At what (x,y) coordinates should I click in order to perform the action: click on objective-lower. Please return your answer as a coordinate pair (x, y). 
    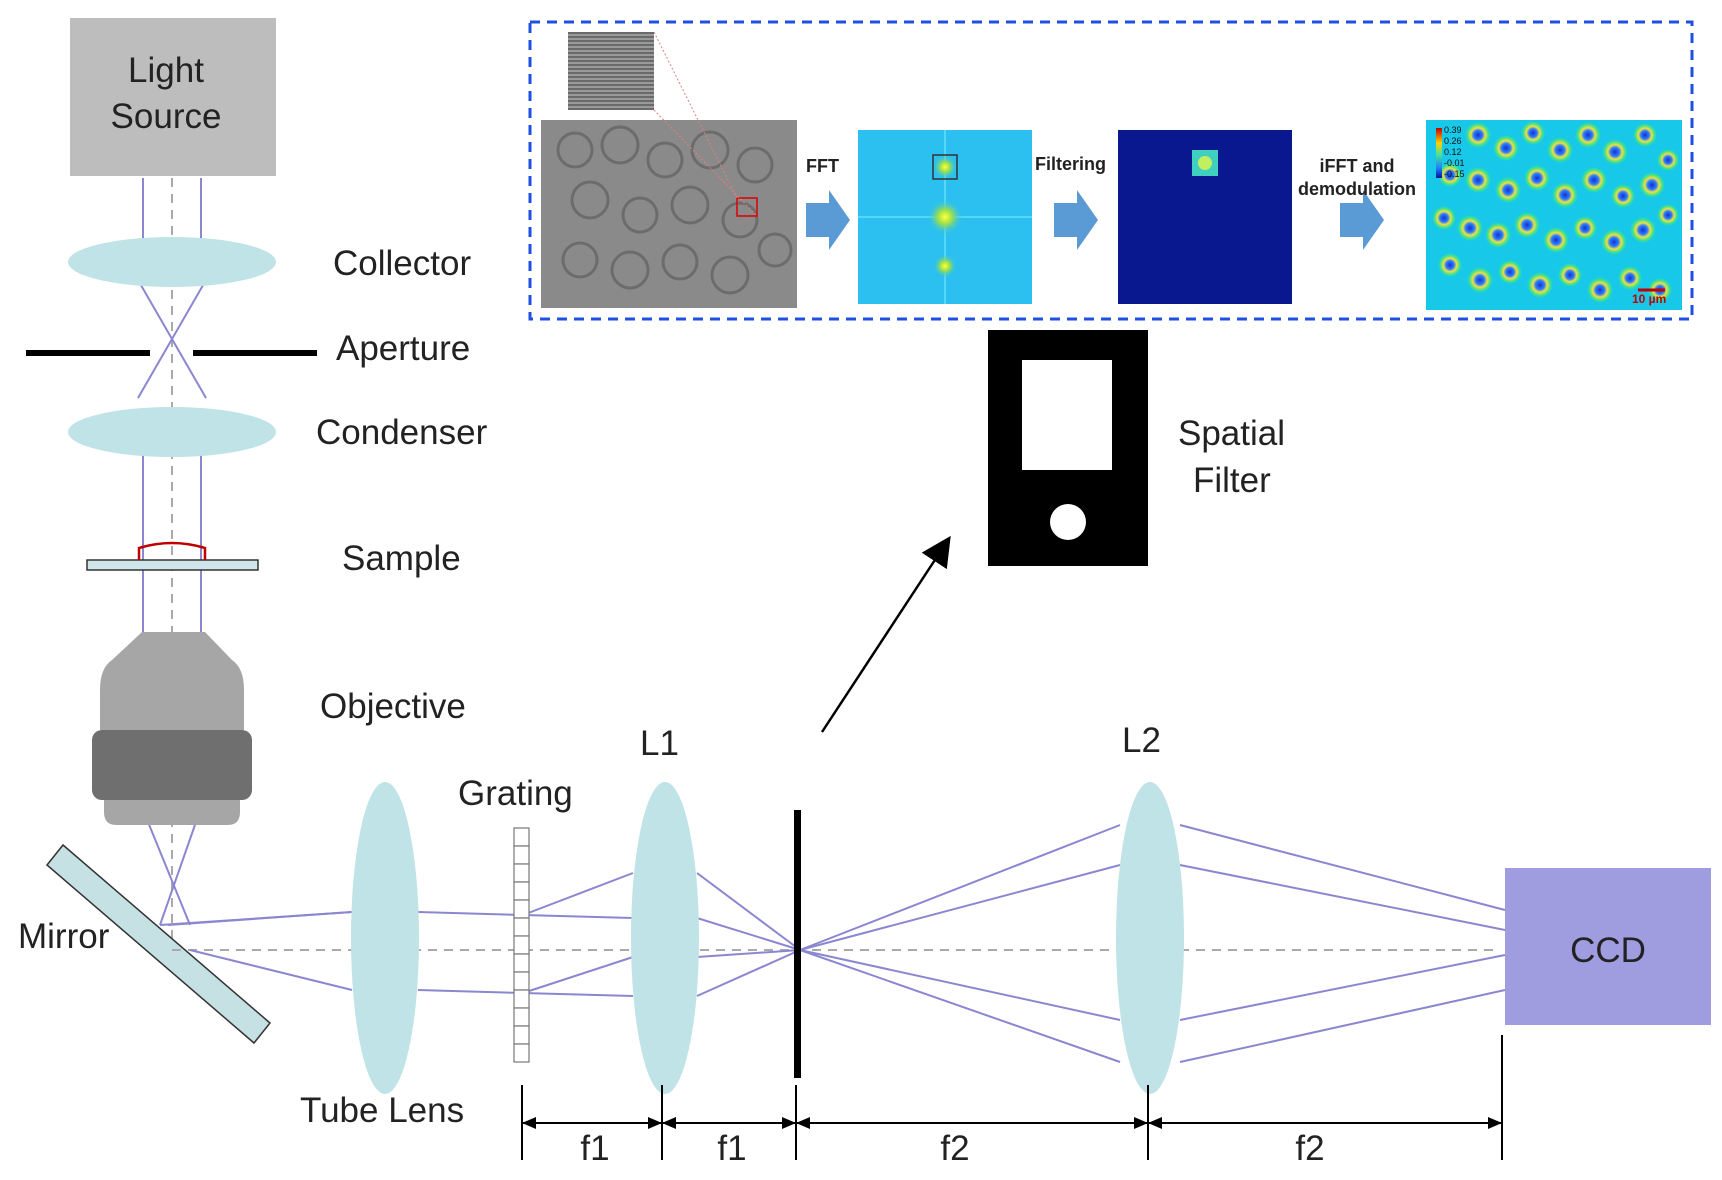
    Looking at the image, I should click on (172, 812).